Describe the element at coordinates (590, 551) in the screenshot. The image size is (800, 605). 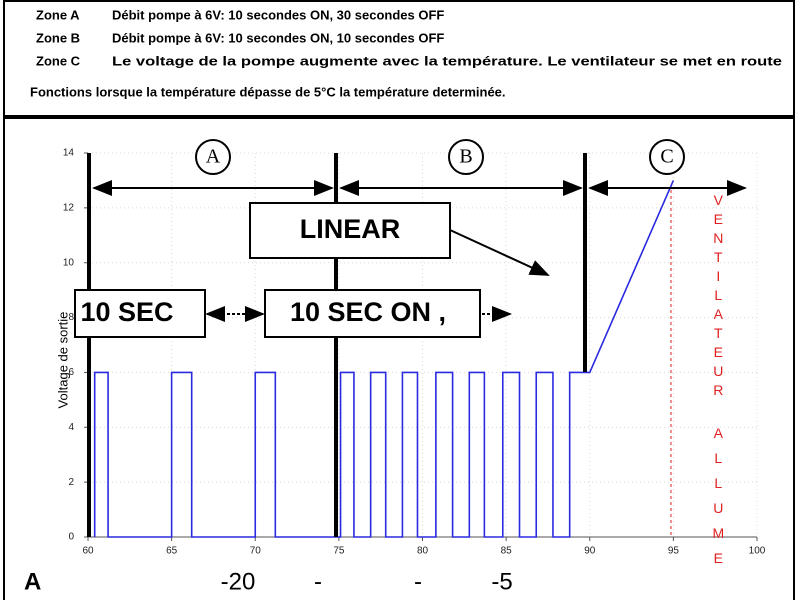
I see `x-tick-label: 90` at that location.